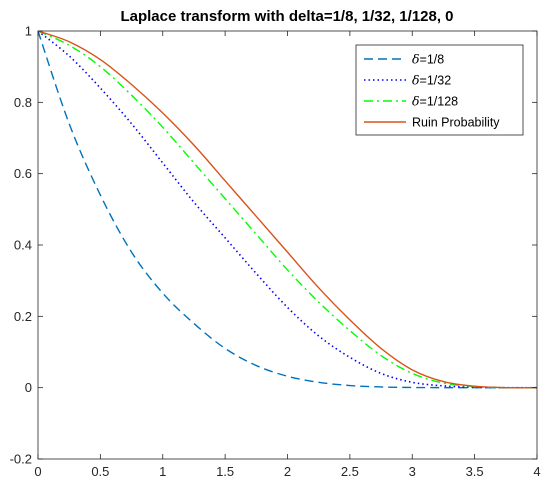  I want to click on x-tick-label: 0, so click(37, 471).